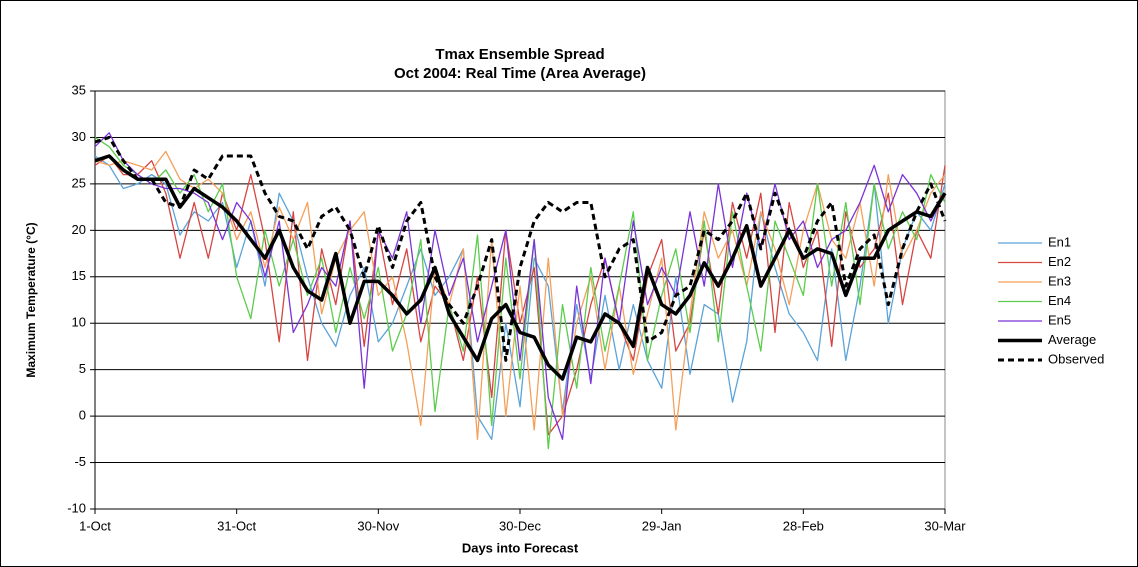  Describe the element at coordinates (79, 229) in the screenshot. I see `y-tick-label: 20` at that location.